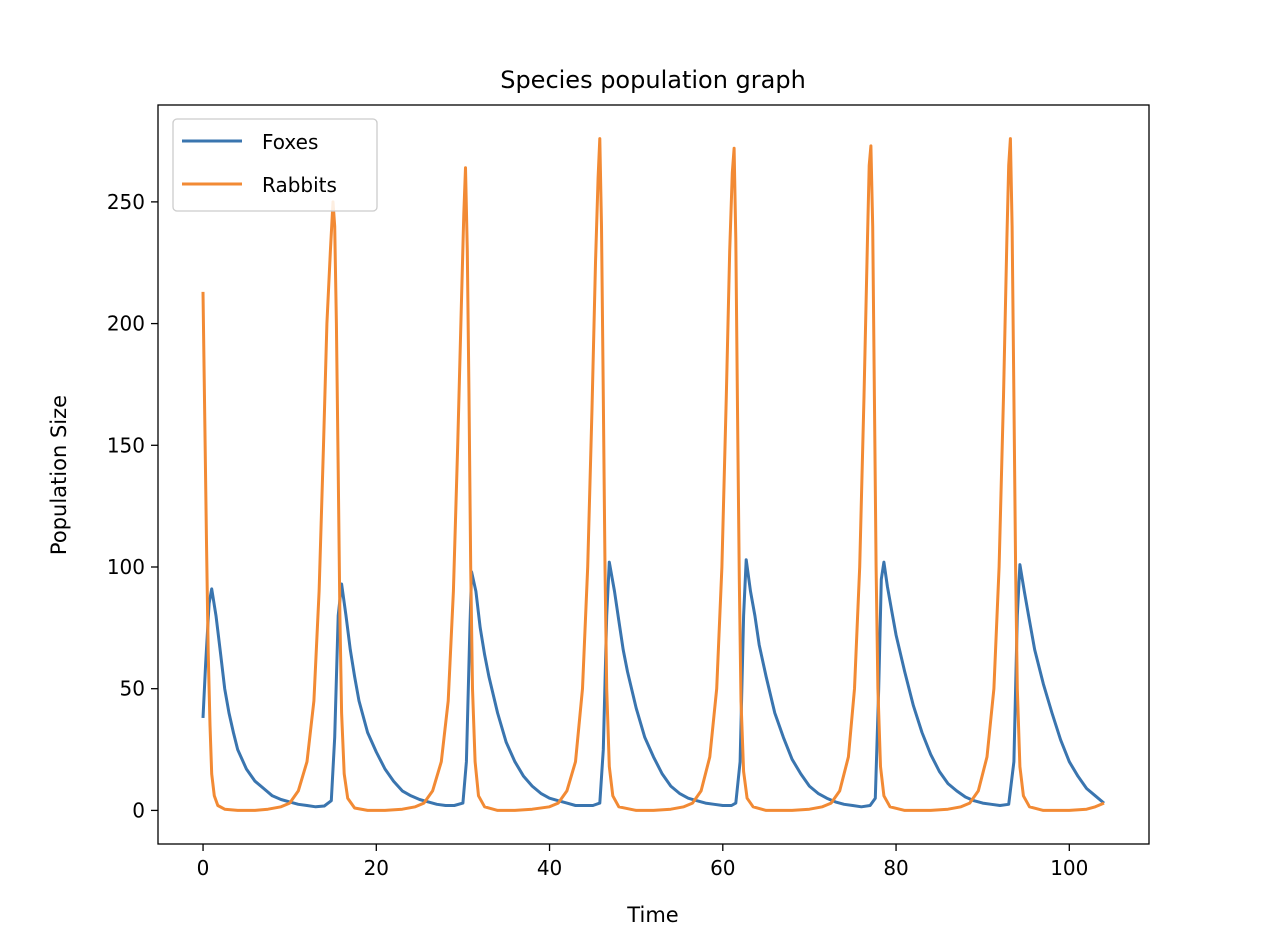 The height and width of the screenshot is (940, 1268). I want to click on legend: Foxes Rabbits, so click(275, 165).